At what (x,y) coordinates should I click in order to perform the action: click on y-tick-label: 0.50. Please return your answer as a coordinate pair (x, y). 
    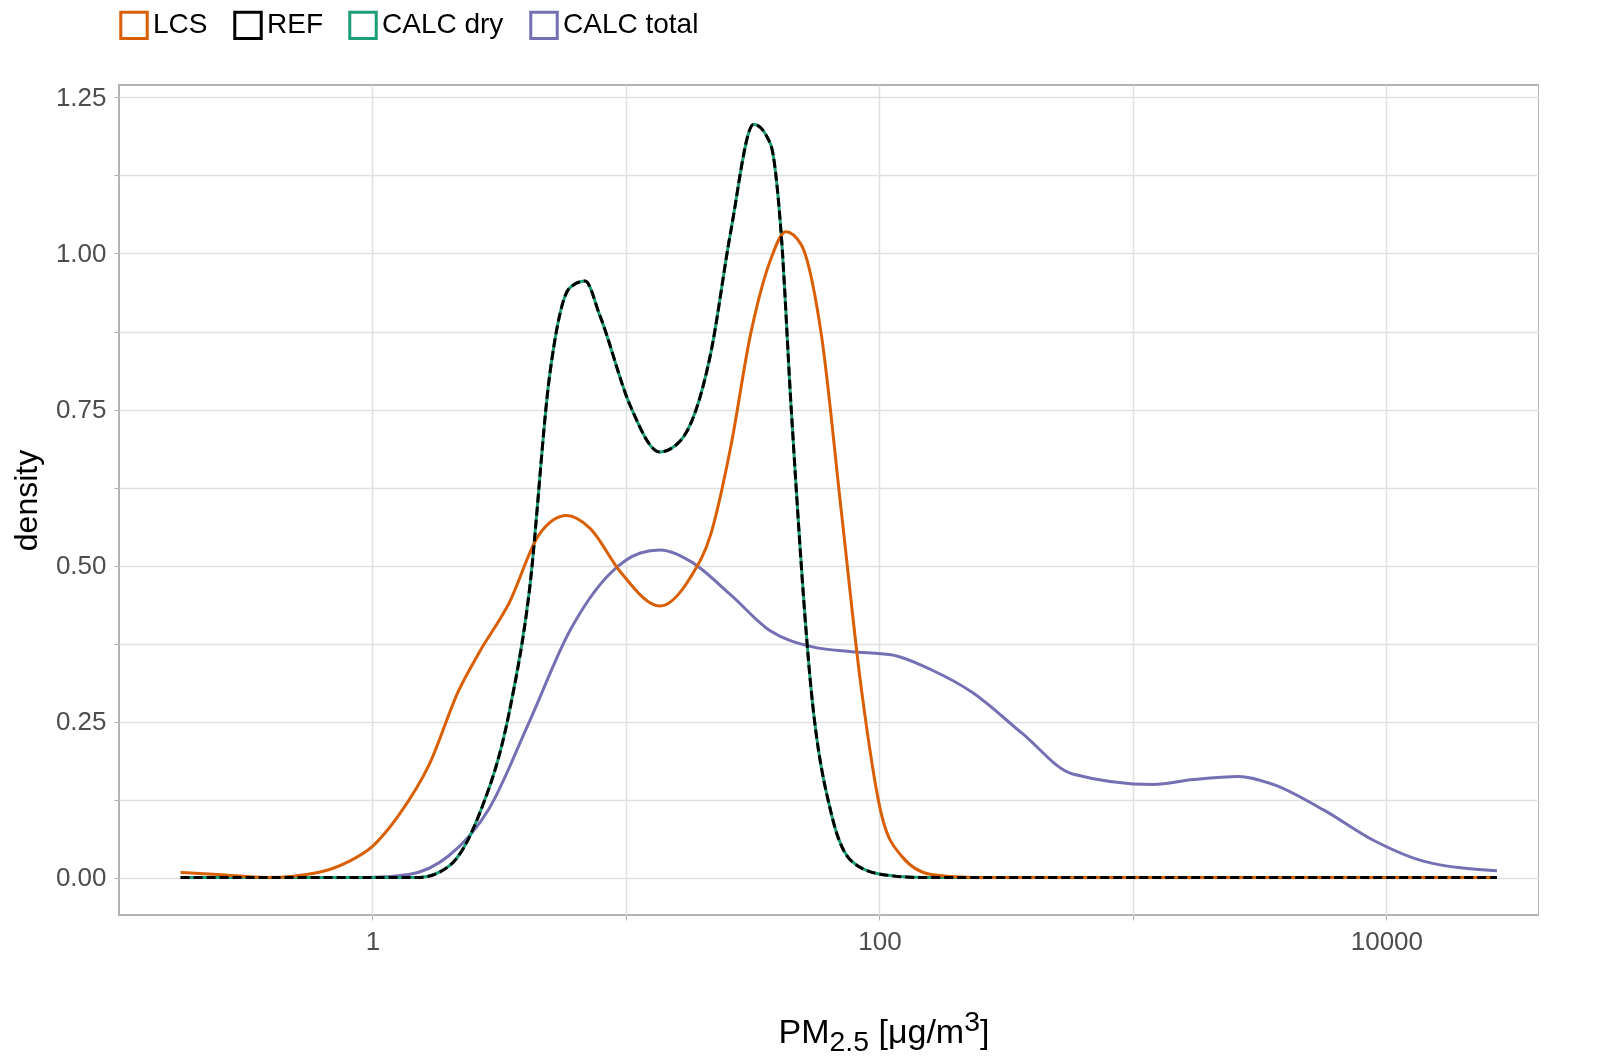
    Looking at the image, I should click on (81, 565).